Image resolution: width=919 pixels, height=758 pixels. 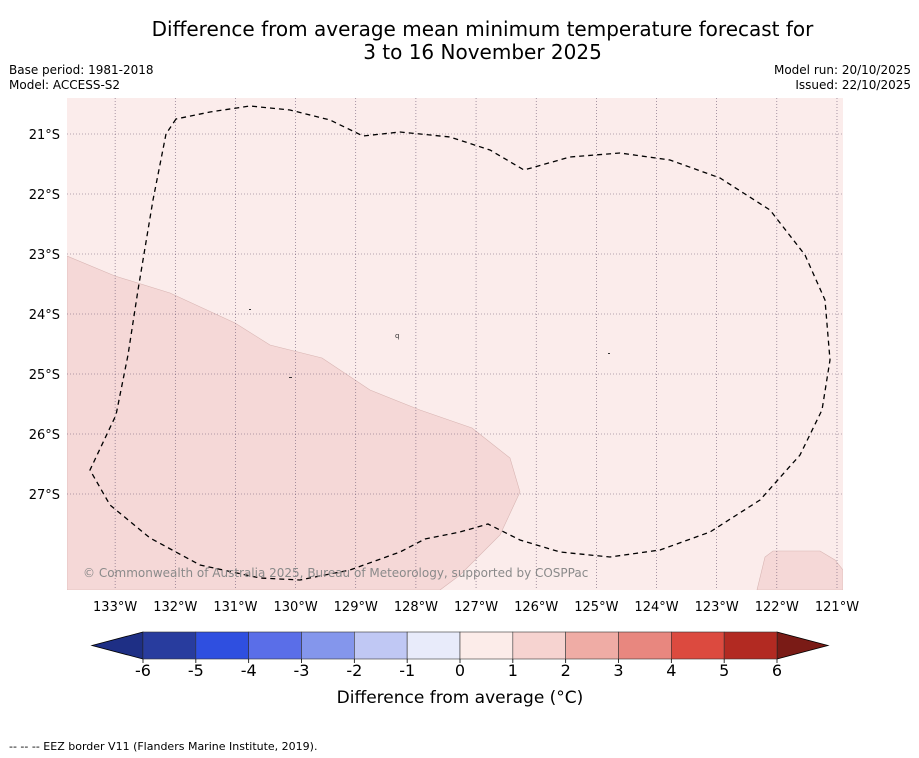 I want to click on longitude-label: 123°W, so click(x=717, y=607).